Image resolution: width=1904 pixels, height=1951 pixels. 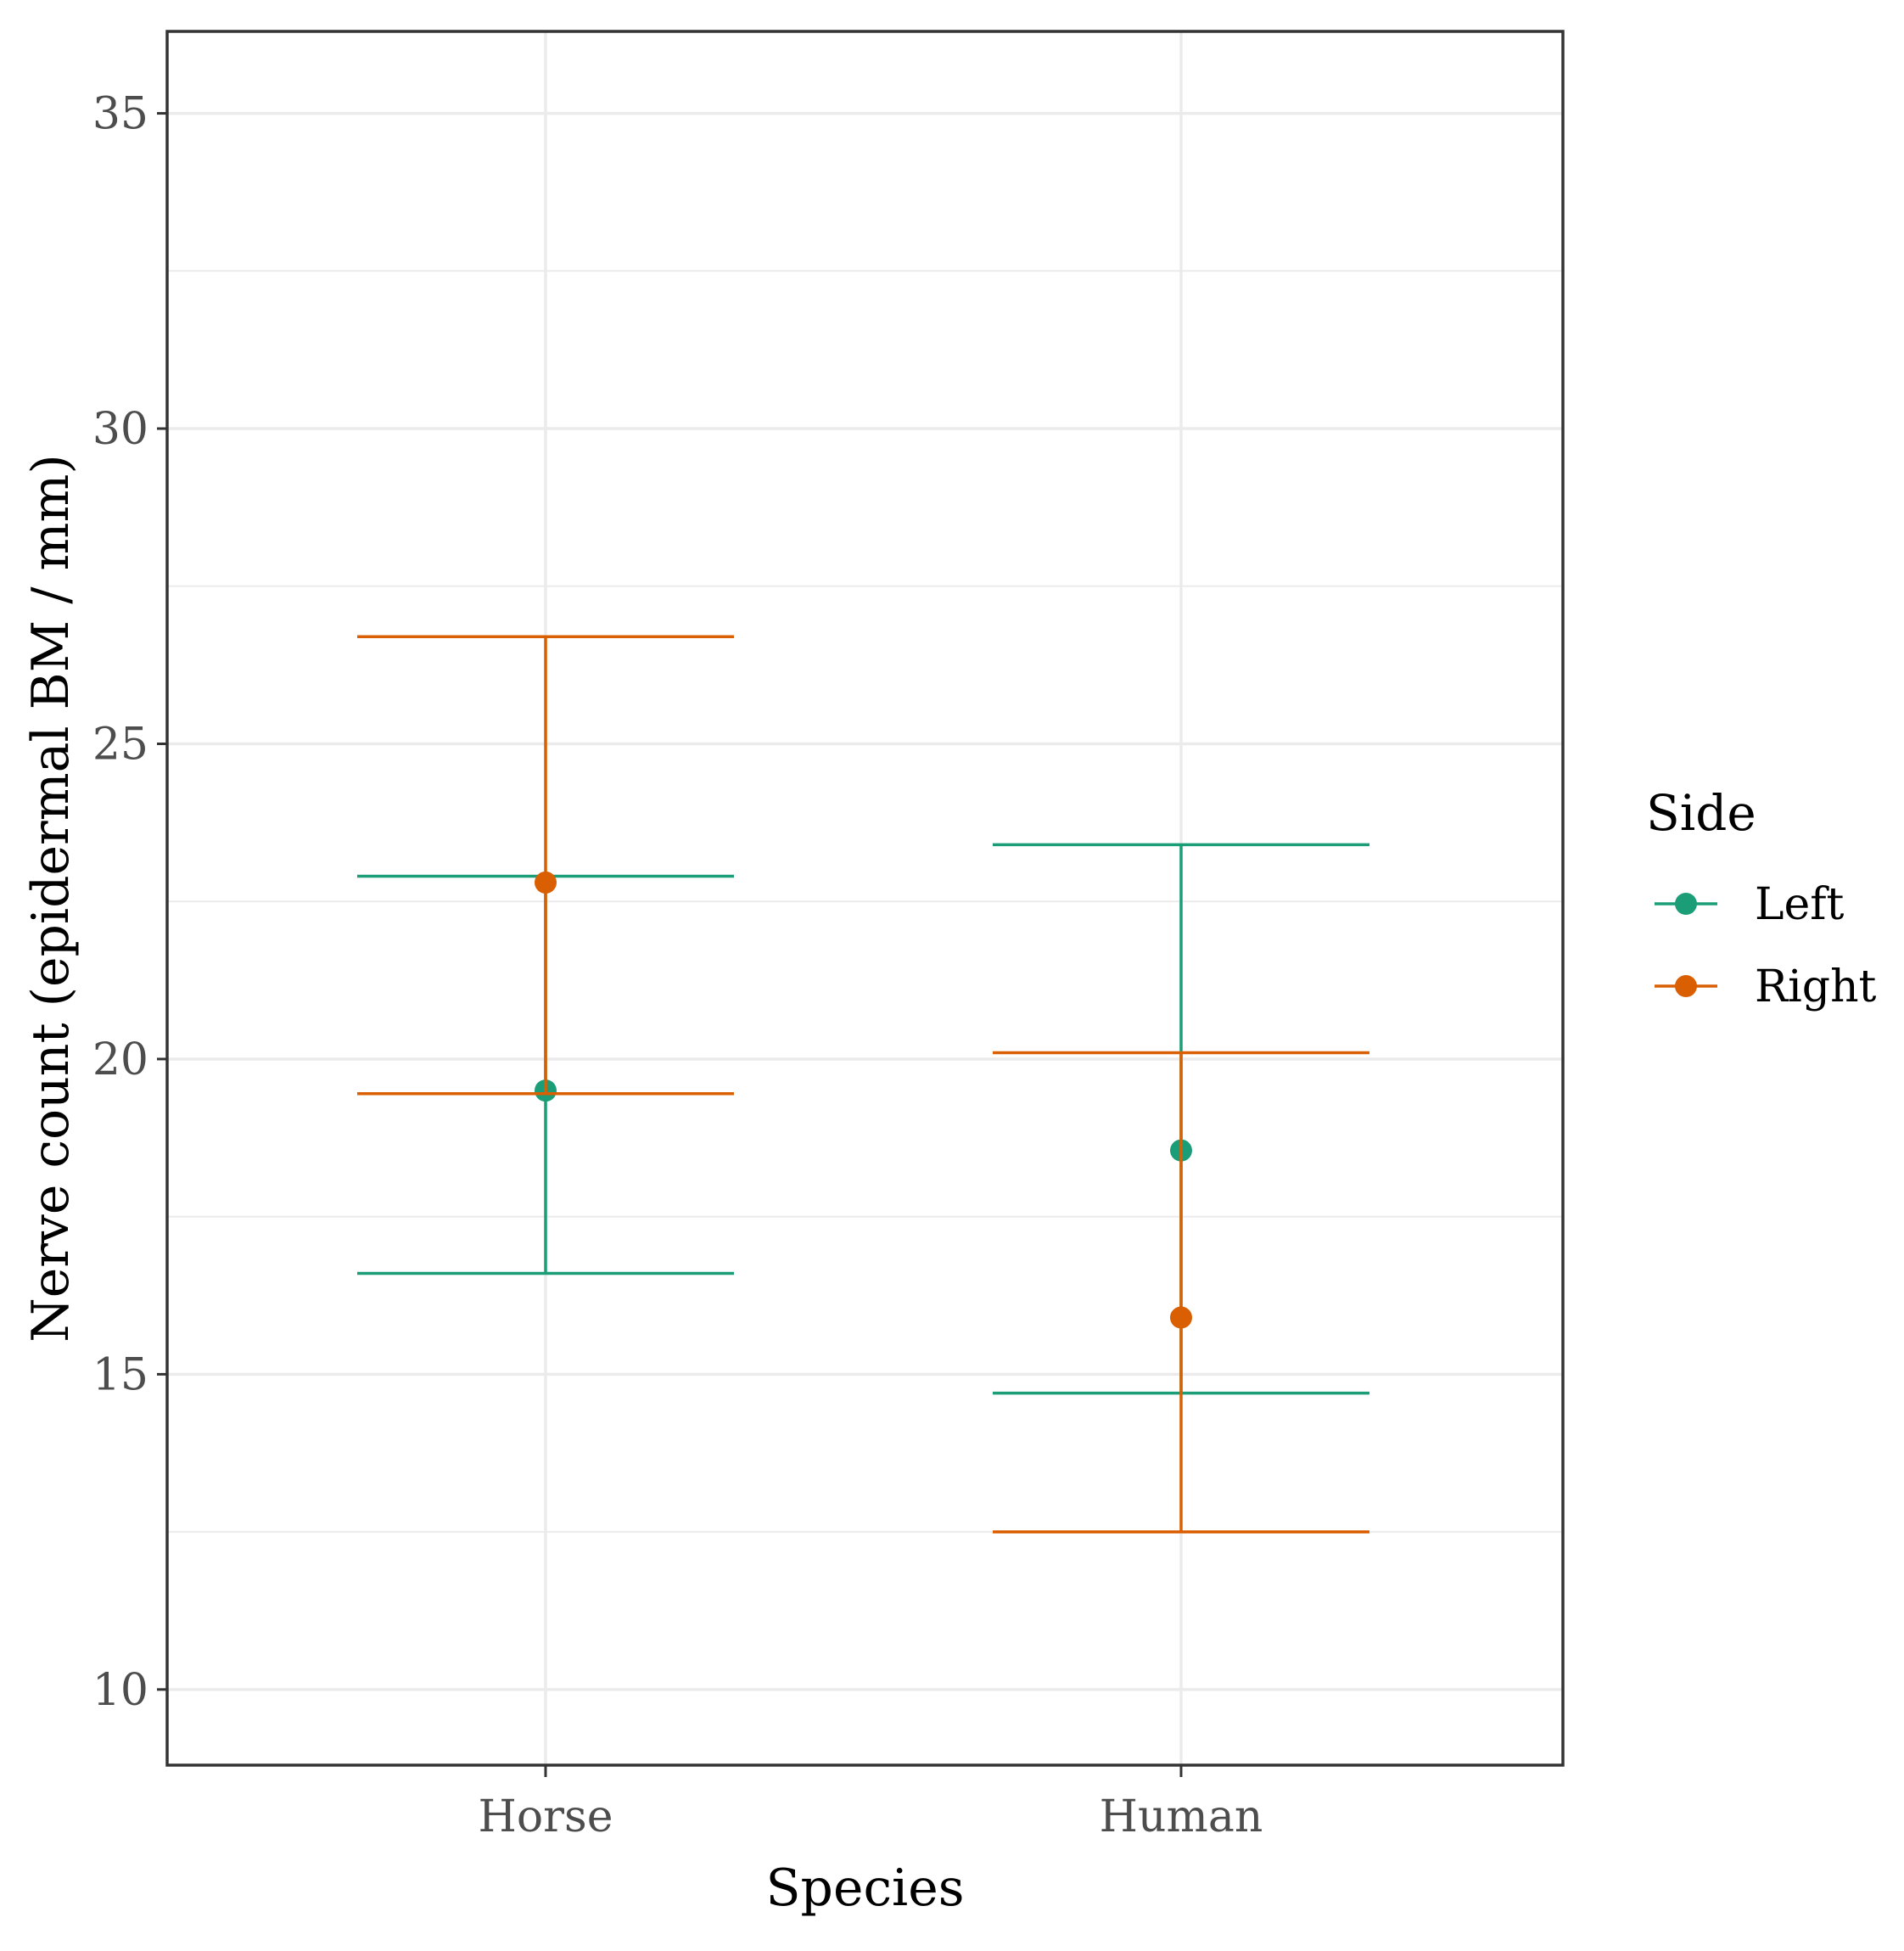 What do you see at coordinates (120, 1059) in the screenshot?
I see `y-tick-label: 20` at bounding box center [120, 1059].